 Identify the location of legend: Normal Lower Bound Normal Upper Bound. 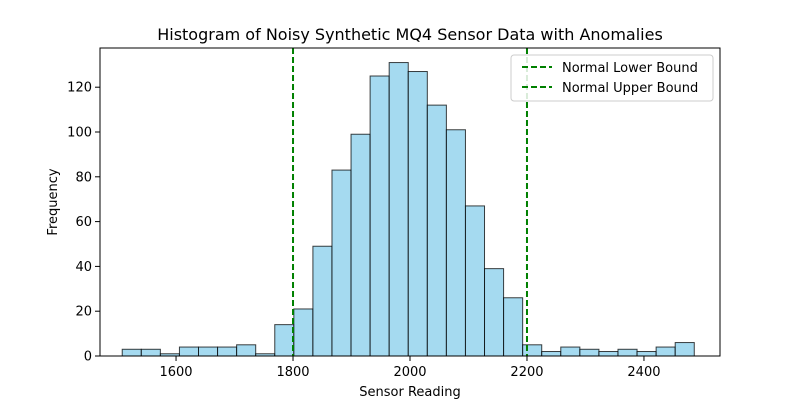
(612, 78).